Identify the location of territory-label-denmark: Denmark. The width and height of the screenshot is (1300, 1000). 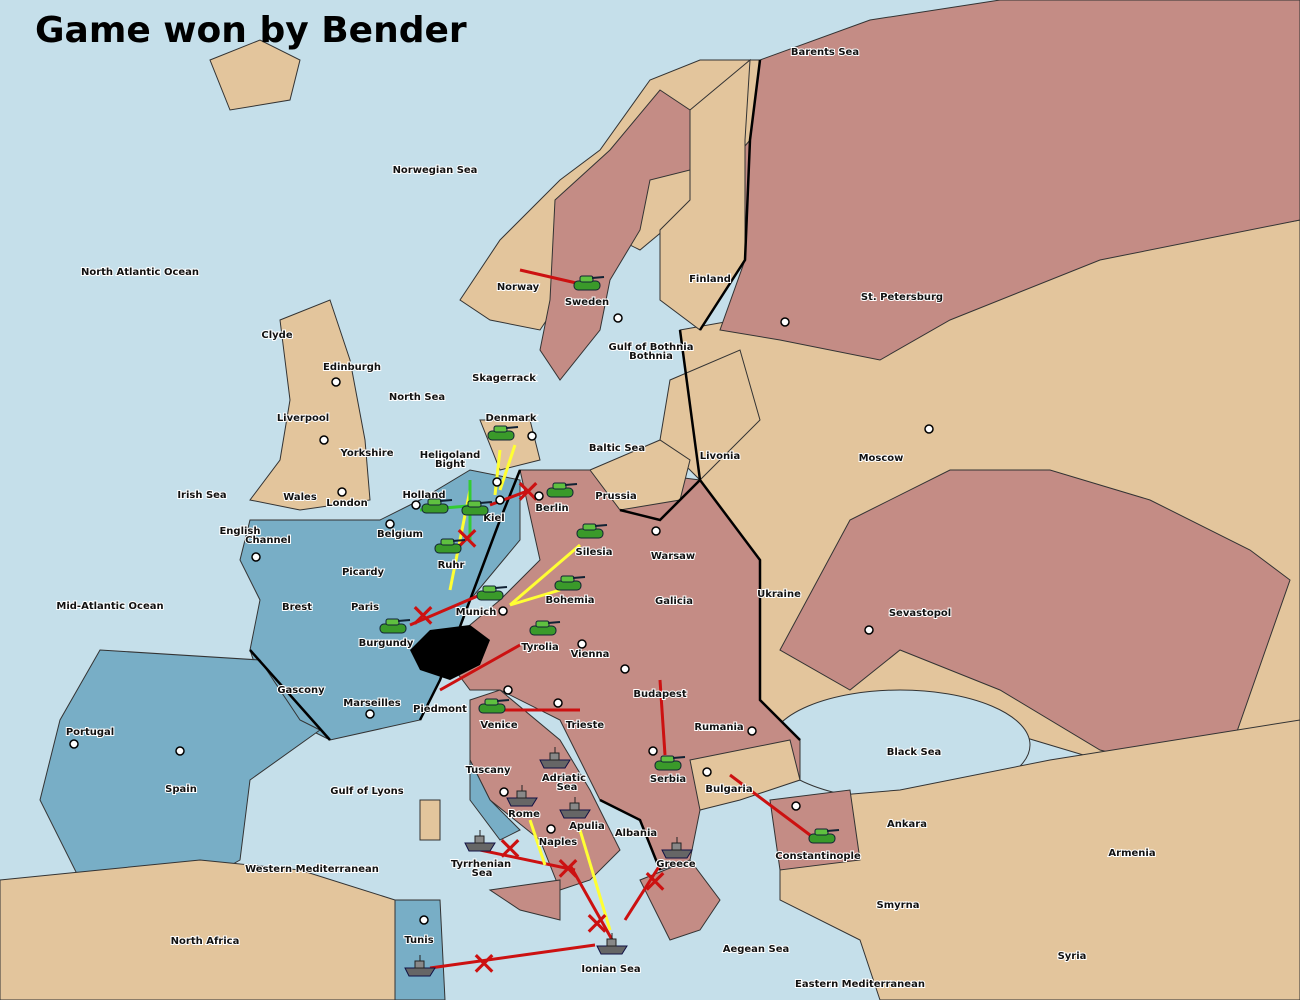
(511, 418).